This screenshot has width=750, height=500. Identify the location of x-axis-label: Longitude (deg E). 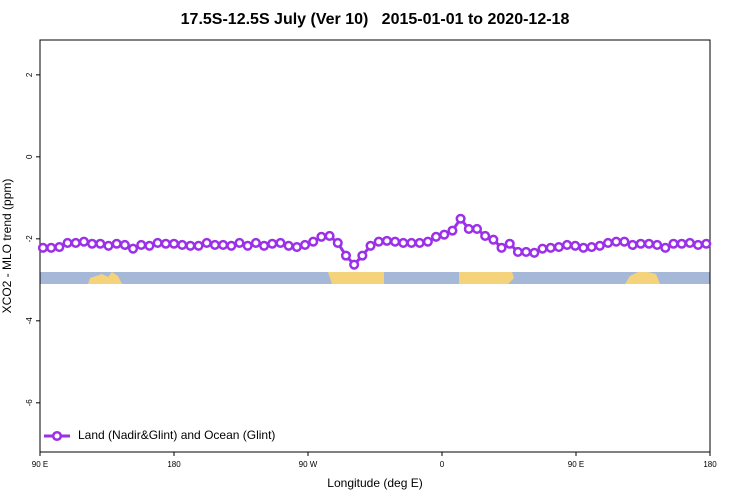
(374, 483).